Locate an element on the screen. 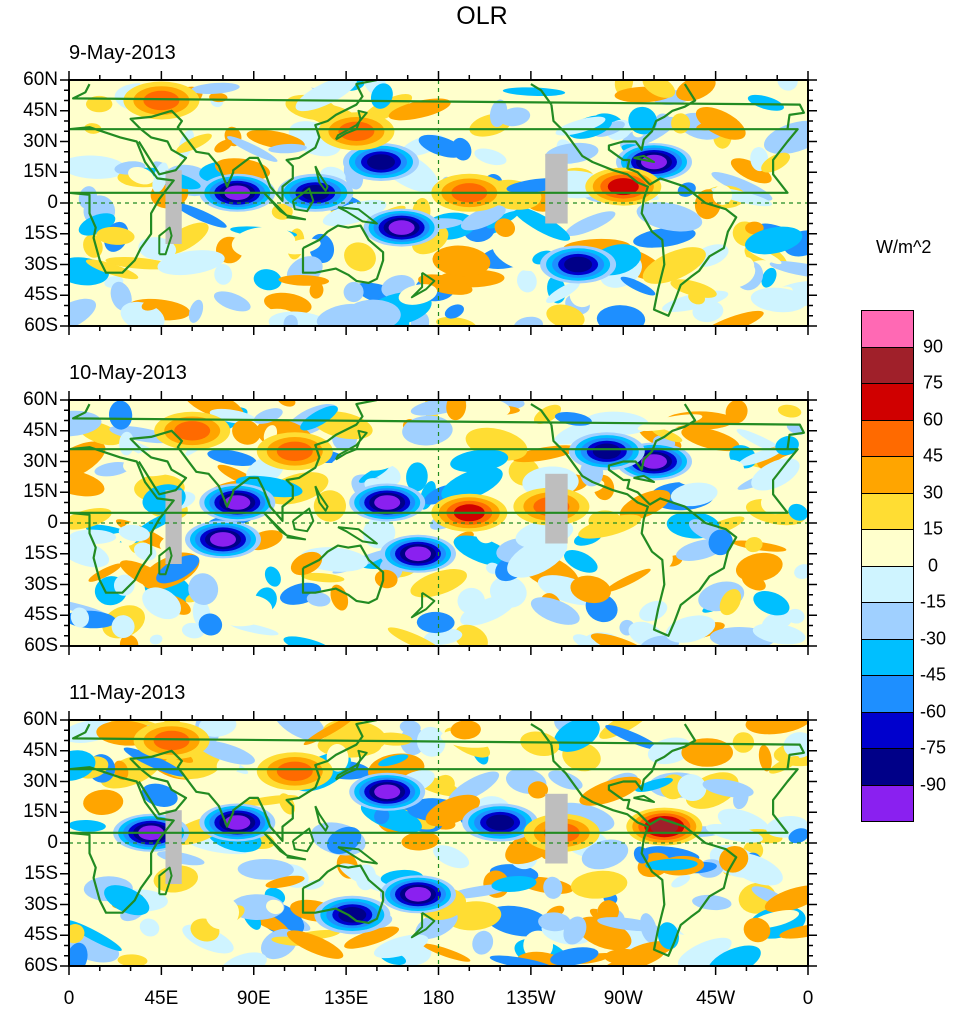  colorbar-label: -30 is located at coordinates (933, 638).